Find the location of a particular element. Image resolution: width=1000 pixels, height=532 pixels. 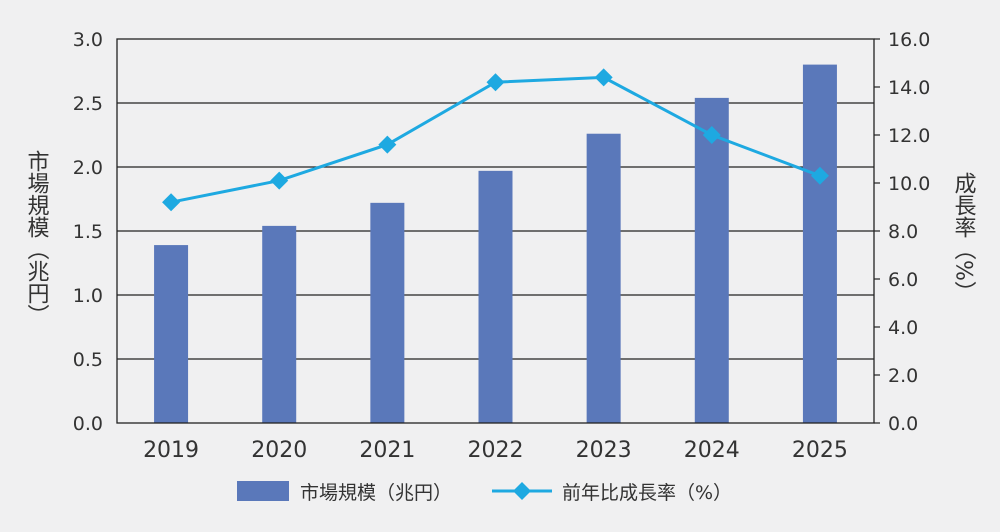

y-left-tick-label: 3.0 is located at coordinates (88, 40).